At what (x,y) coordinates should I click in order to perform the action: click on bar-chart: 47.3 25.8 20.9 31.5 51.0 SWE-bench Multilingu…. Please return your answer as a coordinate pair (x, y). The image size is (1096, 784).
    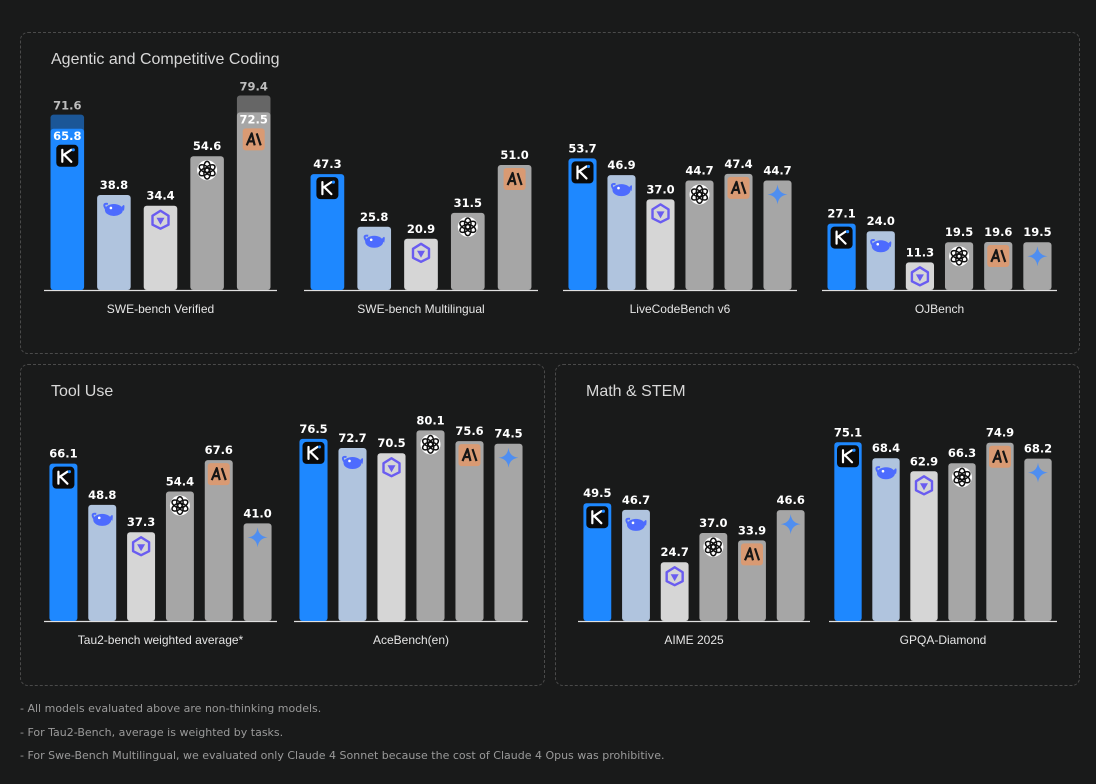
    Looking at the image, I should click on (421, 232).